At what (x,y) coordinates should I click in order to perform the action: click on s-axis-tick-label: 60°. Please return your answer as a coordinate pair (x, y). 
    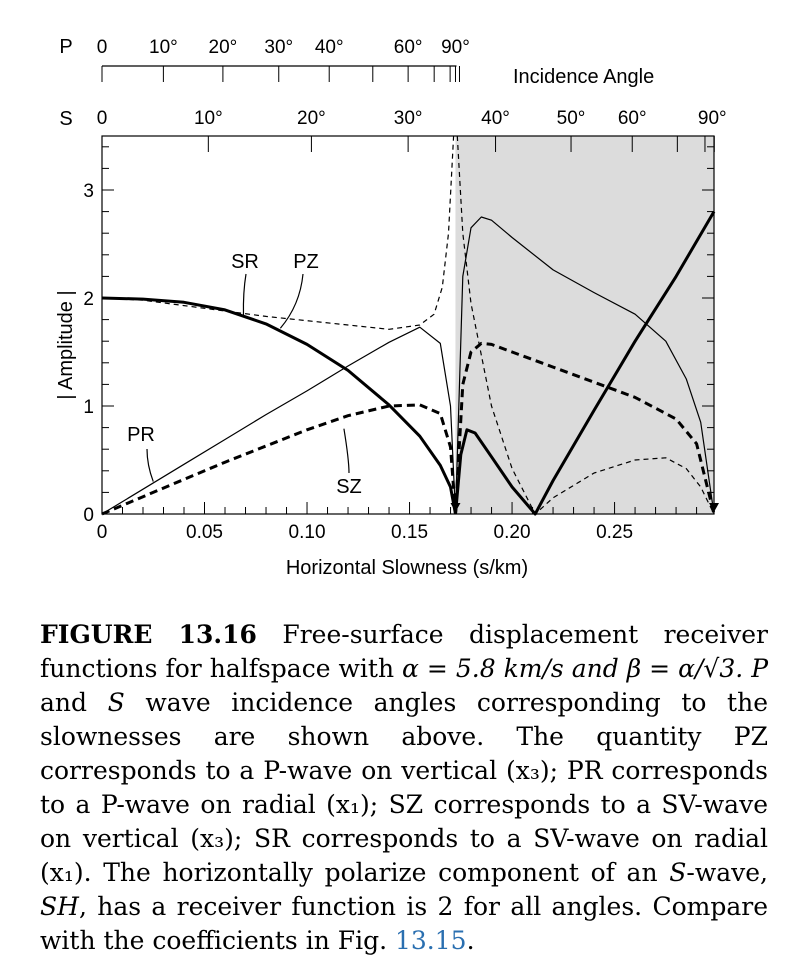
    Looking at the image, I should click on (632, 118).